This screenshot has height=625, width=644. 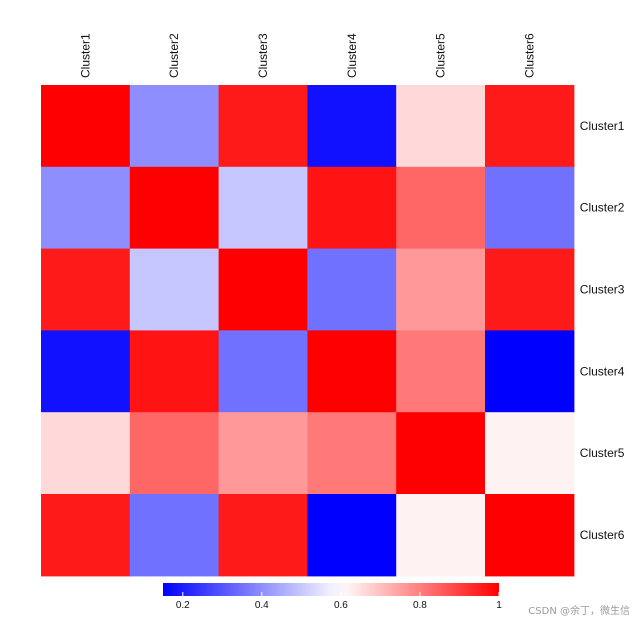 What do you see at coordinates (420, 605) in the screenshot?
I see `colorbar-tick-label: 0.8` at bounding box center [420, 605].